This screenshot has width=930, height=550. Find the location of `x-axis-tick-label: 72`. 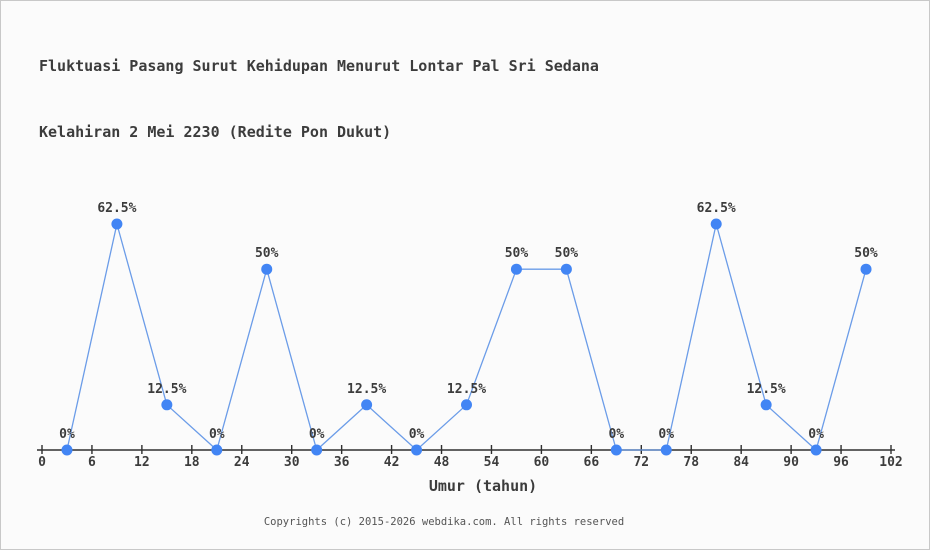

x-axis-tick-label: 72 is located at coordinates (641, 462).